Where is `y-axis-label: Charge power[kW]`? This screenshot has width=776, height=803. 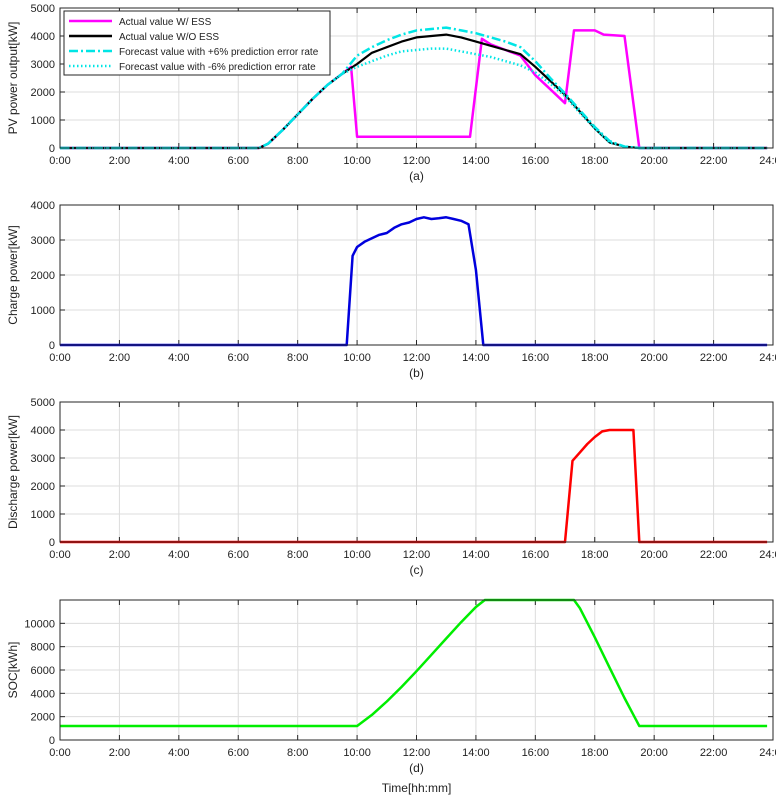 y-axis-label: Charge power[kW] is located at coordinates (13, 274).